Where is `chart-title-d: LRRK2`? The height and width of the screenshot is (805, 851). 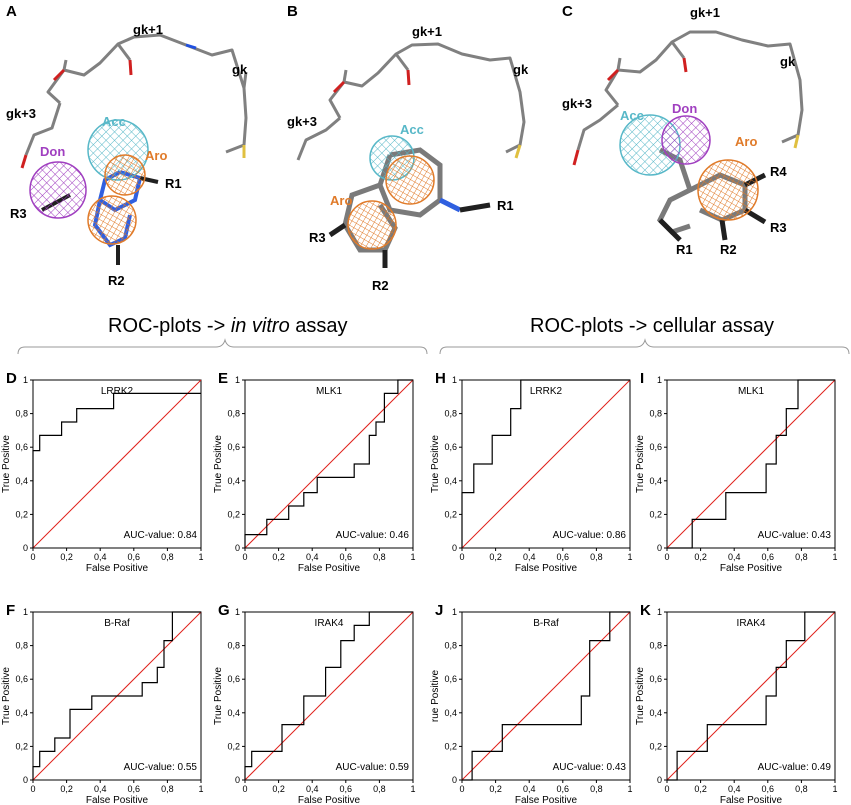 chart-title-d: LRRK2 is located at coordinates (117, 391).